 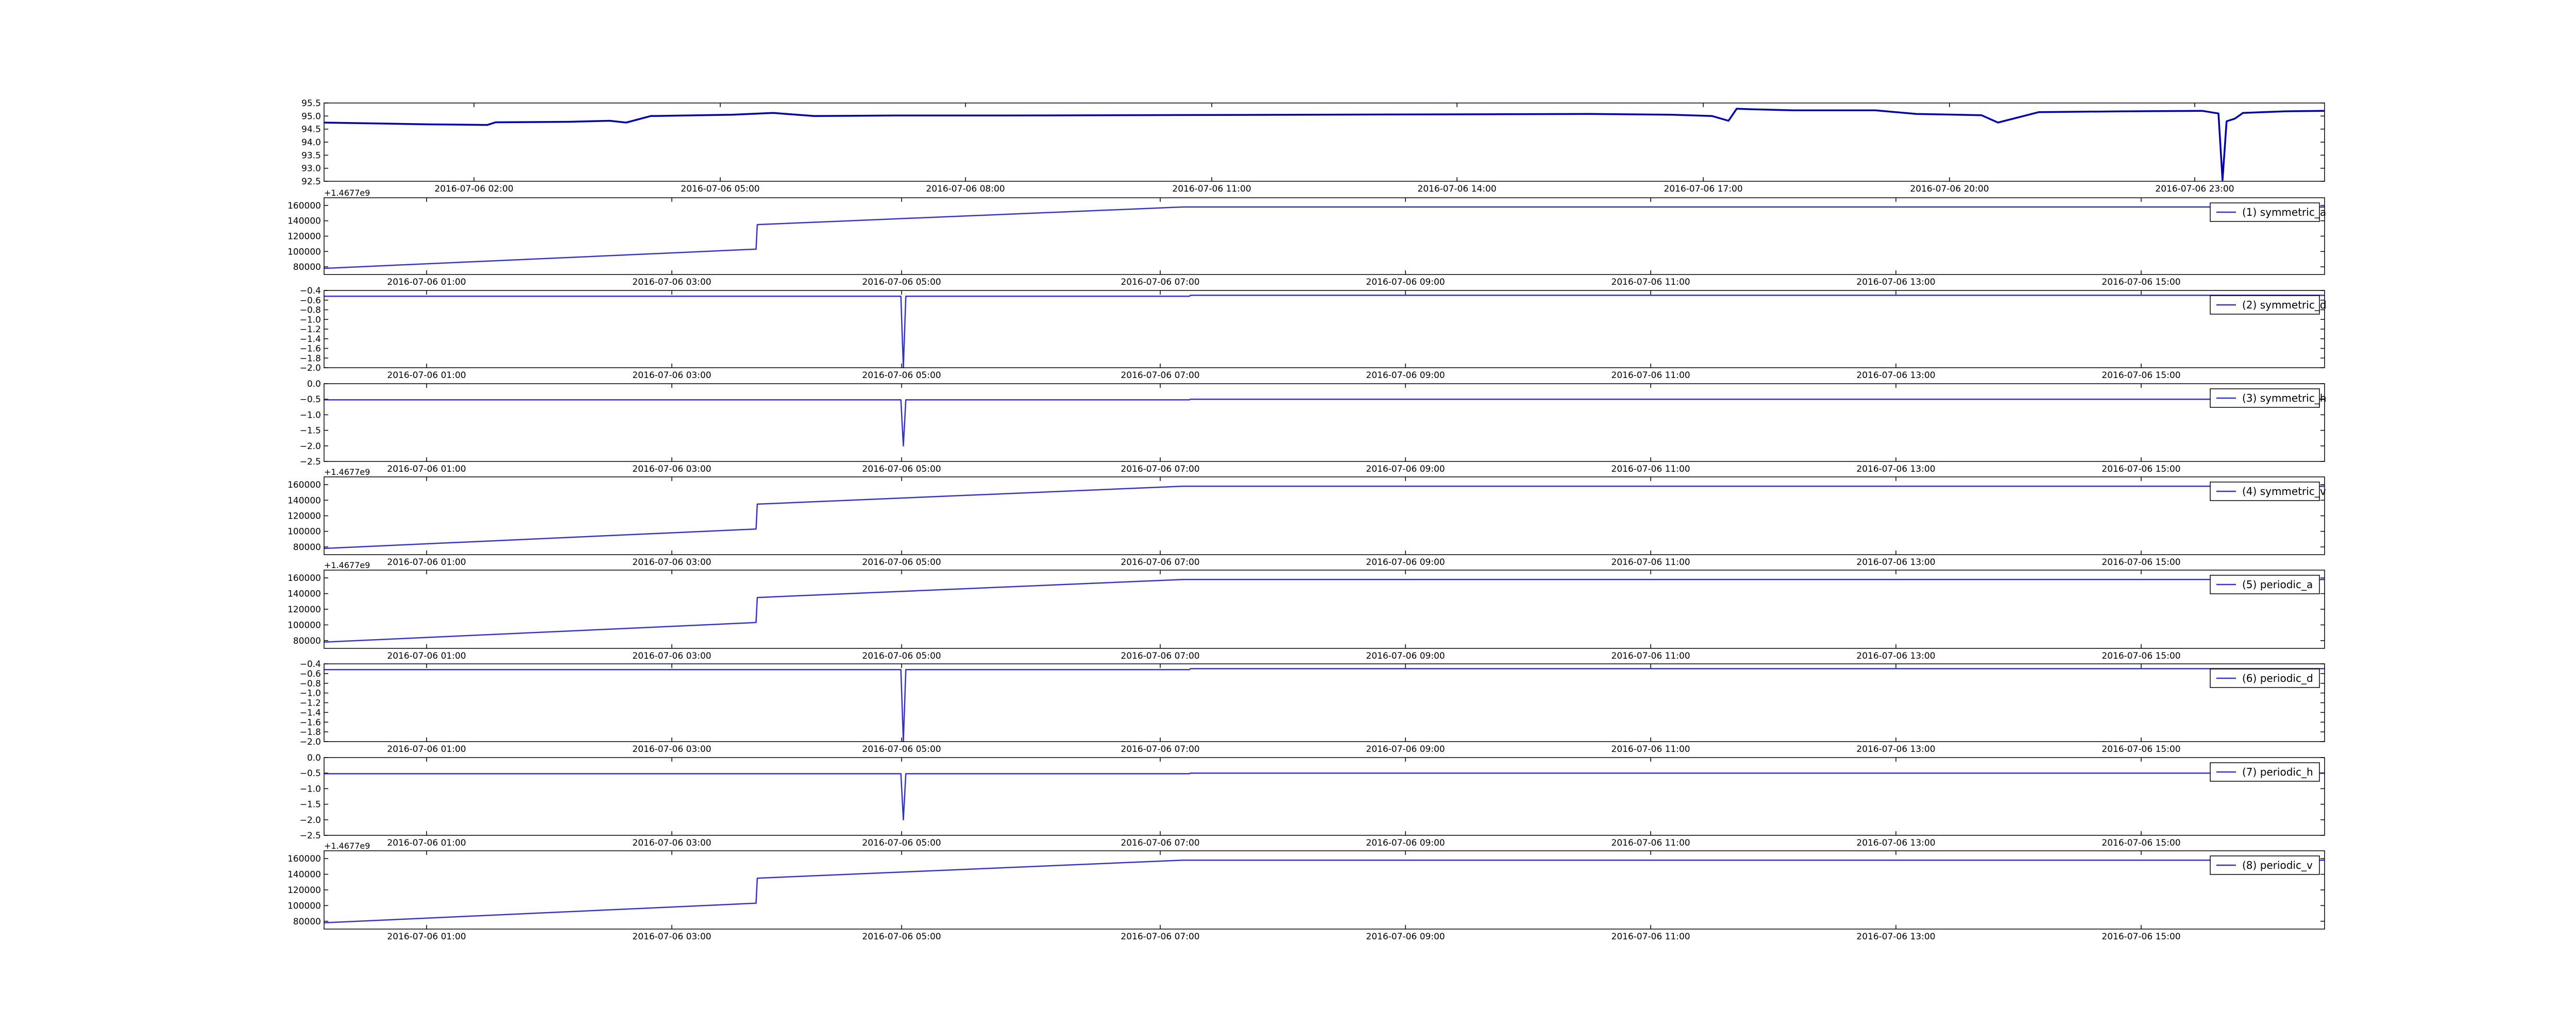 I want to click on y-tick-label: −2.0, so click(x=310, y=368).